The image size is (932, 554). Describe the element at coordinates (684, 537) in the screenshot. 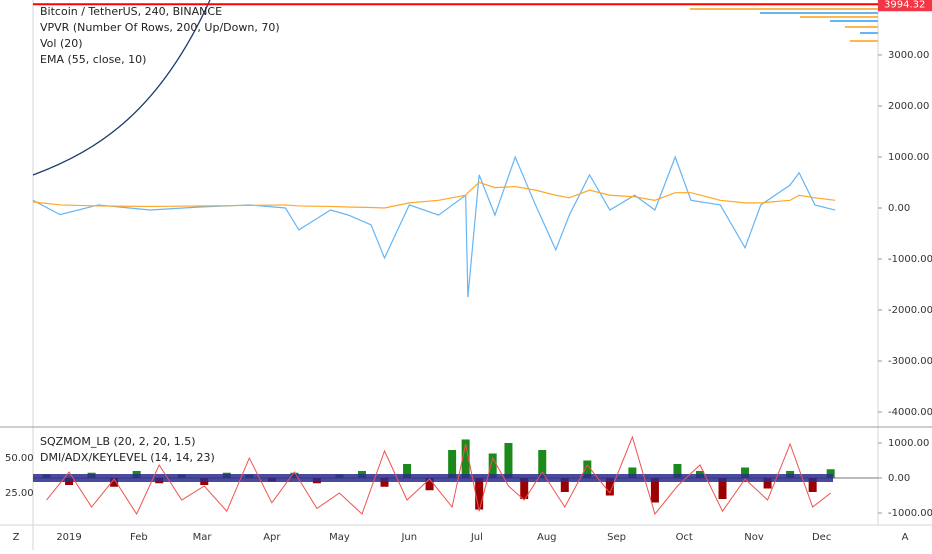

I see `x-tick-label: Oct` at that location.